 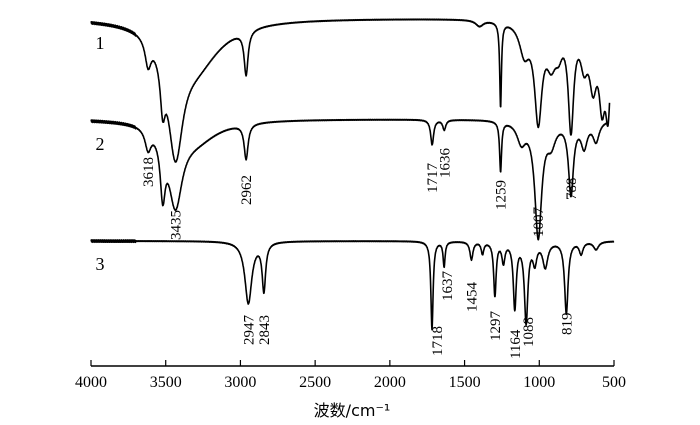 I want to click on peak-label-2-1636: 1636, so click(x=445, y=163).